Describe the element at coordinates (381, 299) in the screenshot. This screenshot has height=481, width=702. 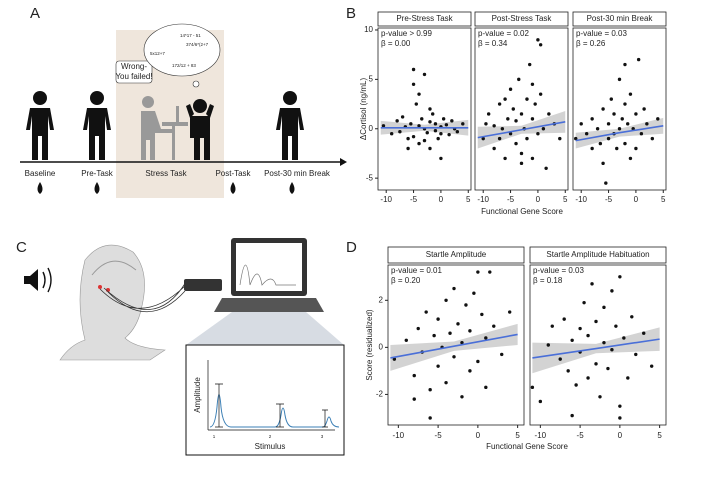
I see `y-tick-label: 2` at that location.